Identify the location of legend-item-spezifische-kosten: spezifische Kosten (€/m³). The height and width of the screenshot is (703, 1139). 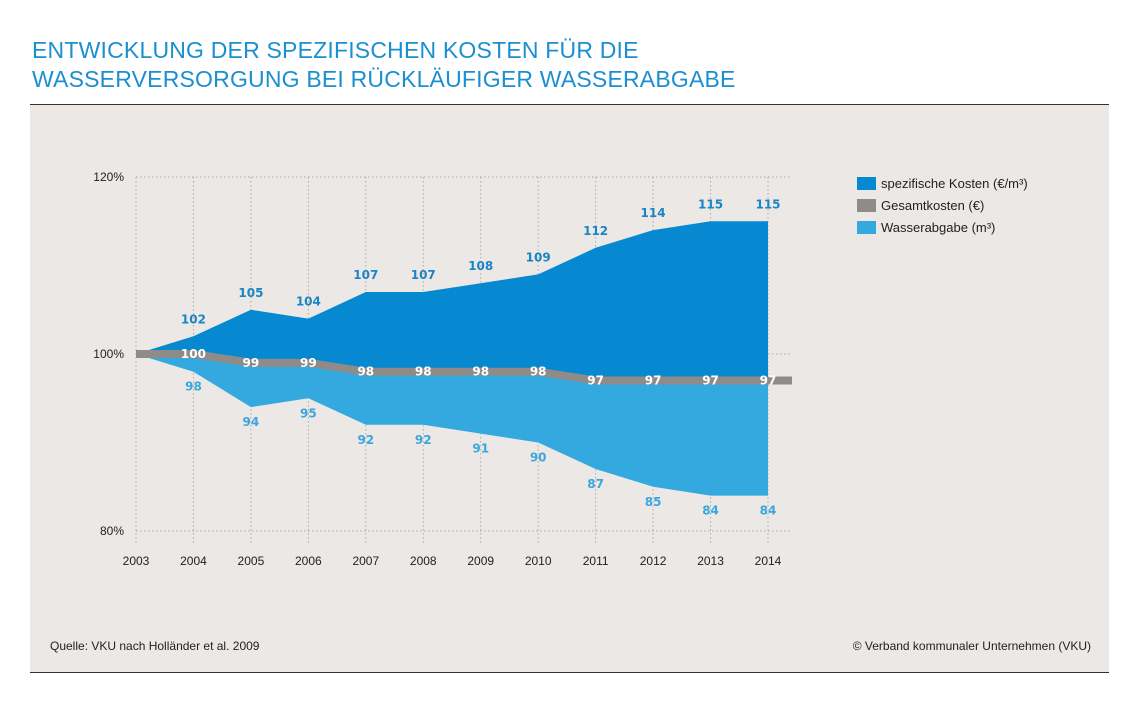
(942, 183).